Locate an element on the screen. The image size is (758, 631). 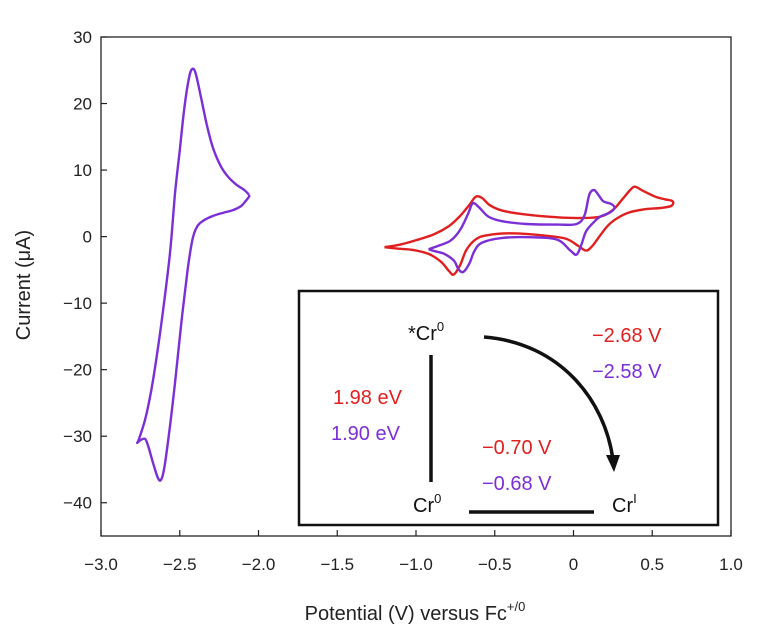
y-tick-label: −10 is located at coordinates (77, 303).